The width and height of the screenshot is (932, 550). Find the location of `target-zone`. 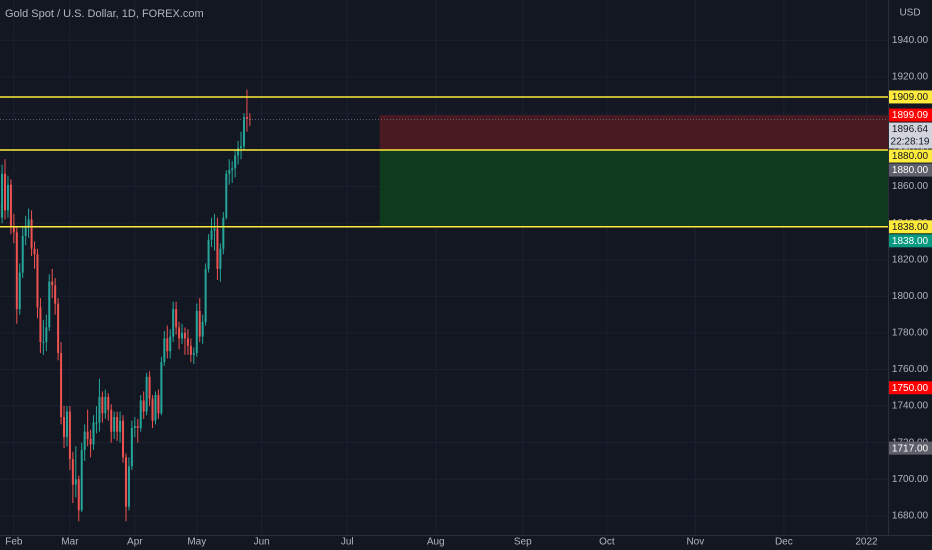

target-zone is located at coordinates (633, 188).